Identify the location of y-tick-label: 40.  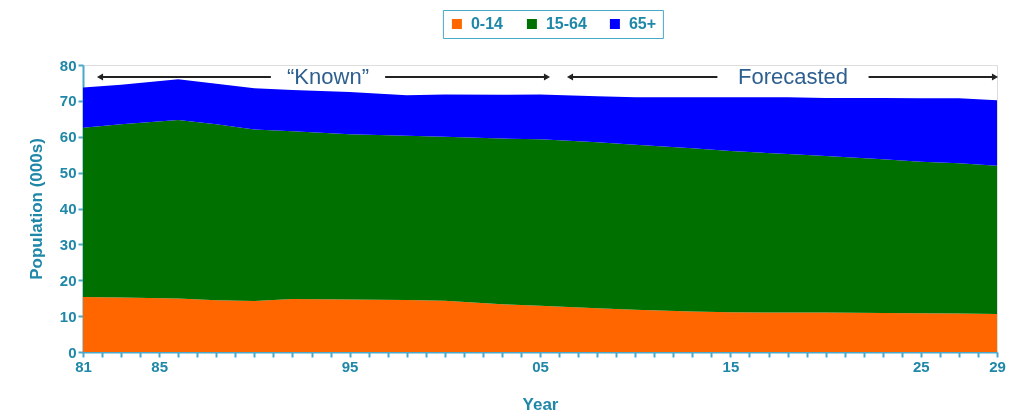
(68, 208).